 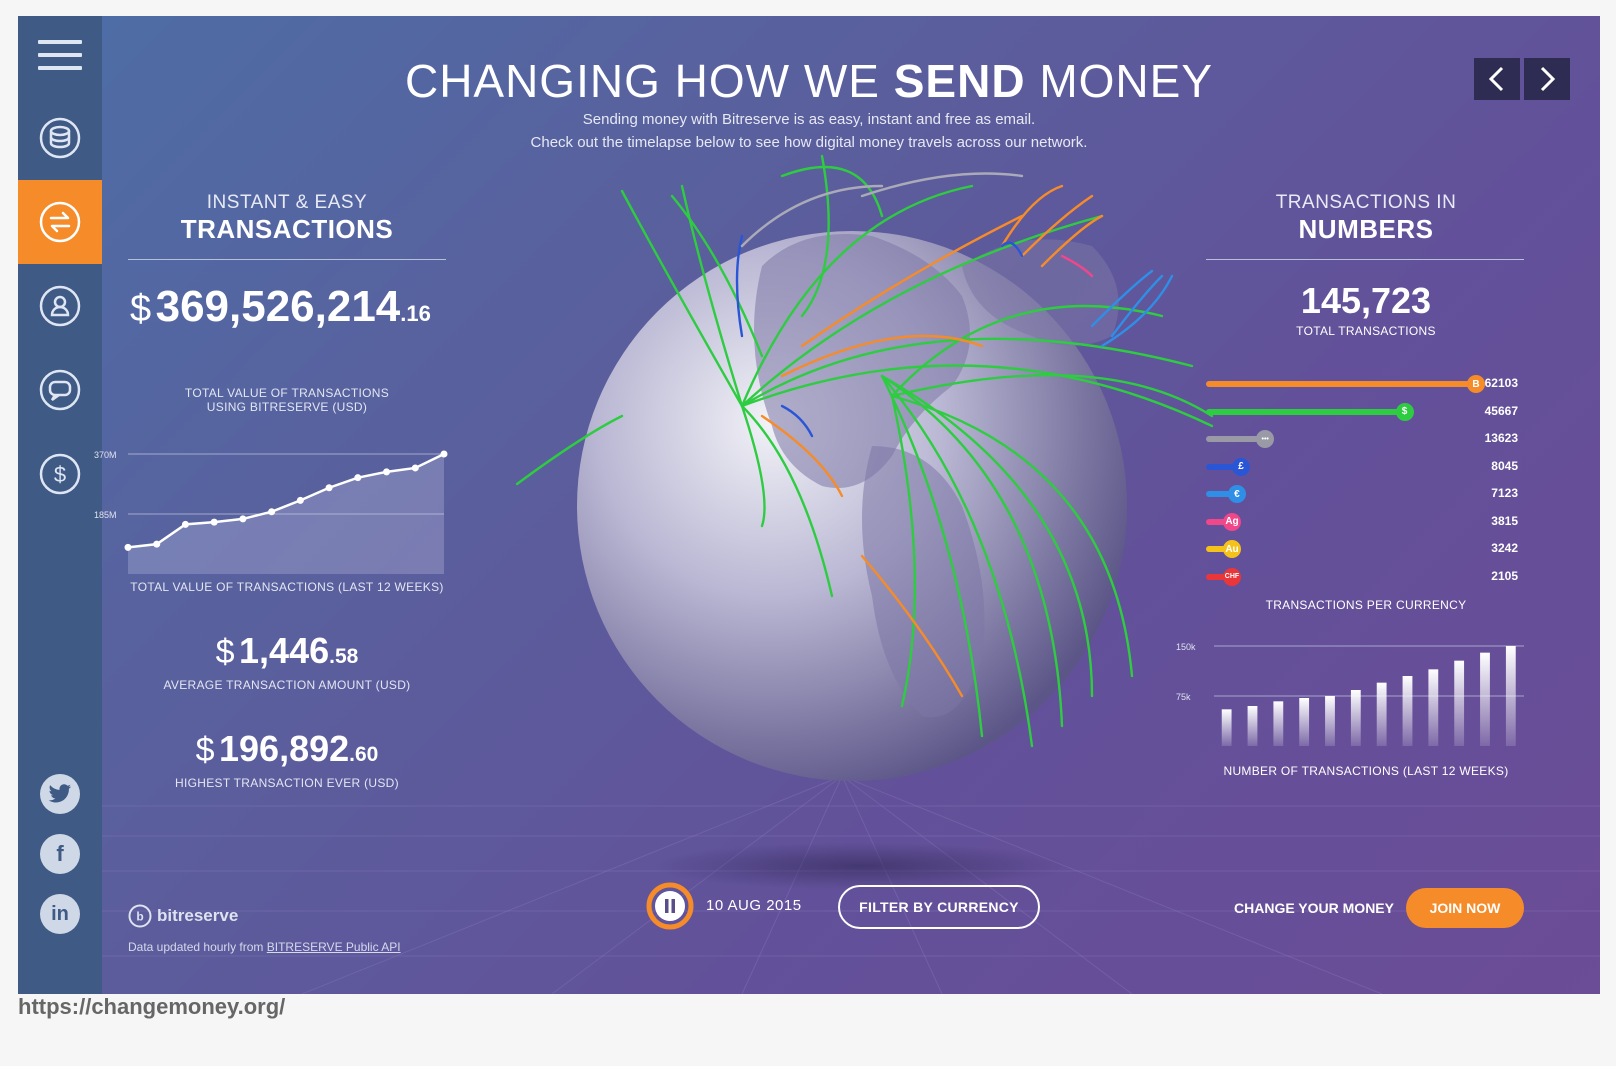 I want to click on prev-arrow-button, so click(x=1497, y=79).